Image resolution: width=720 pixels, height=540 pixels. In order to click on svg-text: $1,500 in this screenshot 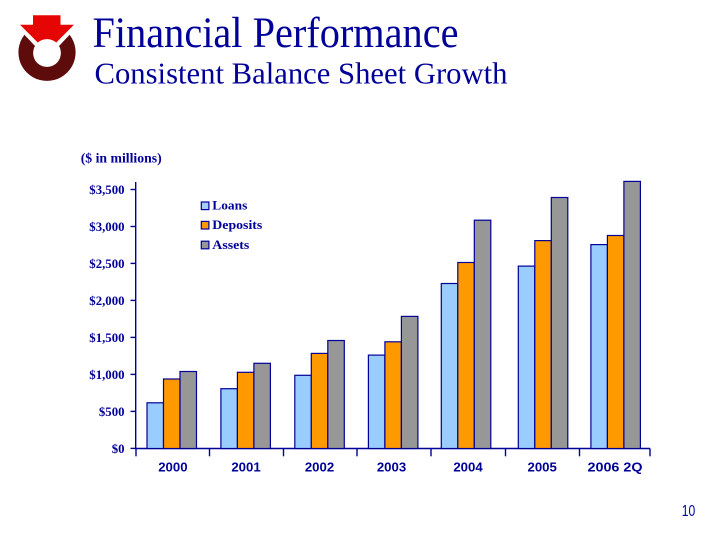, I will do `click(106, 338)`.